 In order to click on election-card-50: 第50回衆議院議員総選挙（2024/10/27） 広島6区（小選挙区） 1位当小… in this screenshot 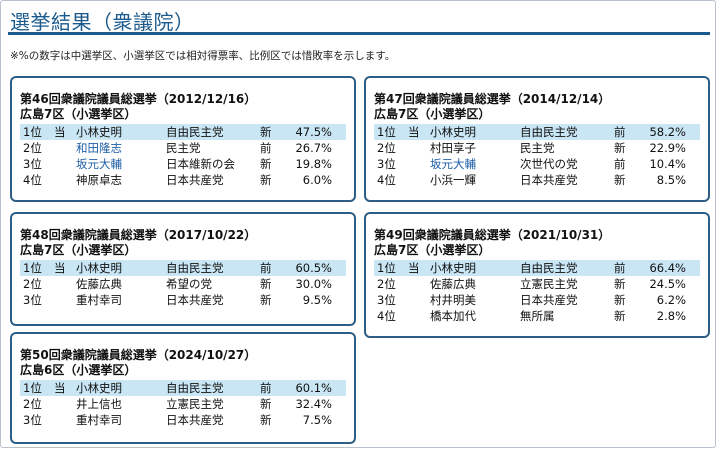, I will do `click(183, 388)`.